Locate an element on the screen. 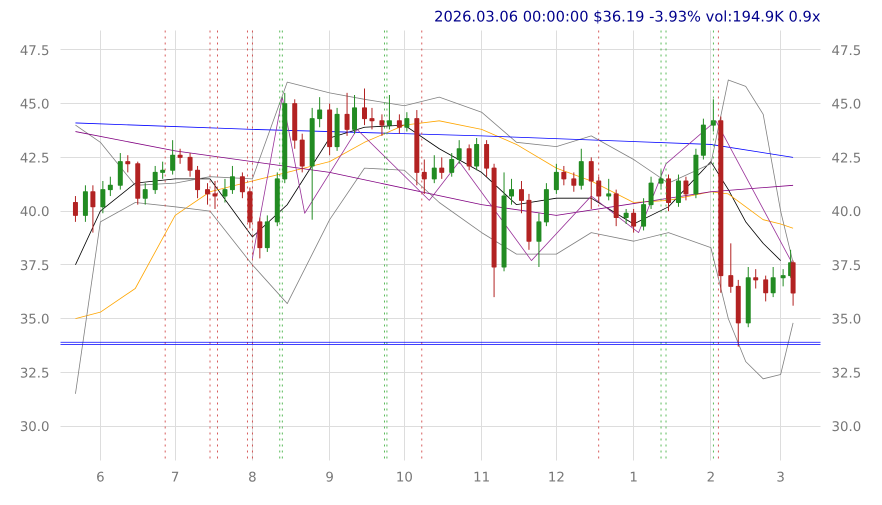 Image resolution: width=882 pixels, height=505 pixels. y2-tick-label: 47.5 is located at coordinates (847, 51).